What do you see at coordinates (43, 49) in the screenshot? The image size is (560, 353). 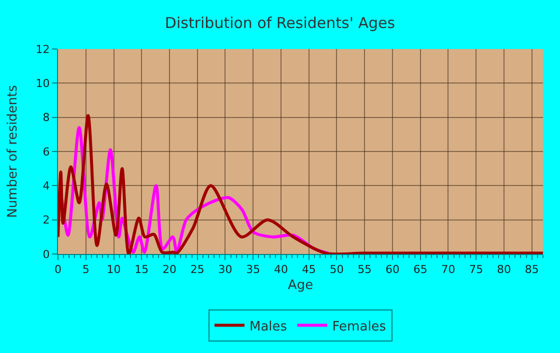 I see `y-tick-label: 12` at bounding box center [43, 49].